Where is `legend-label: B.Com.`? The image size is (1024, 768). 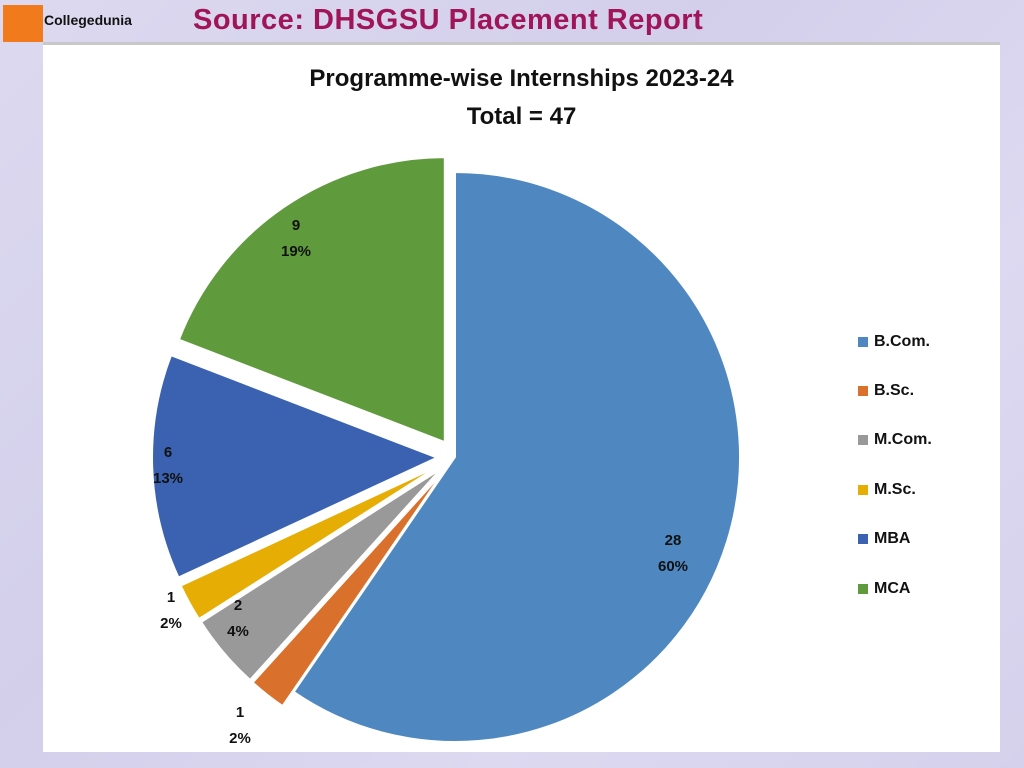
legend-label: B.Com. is located at coordinates (902, 341).